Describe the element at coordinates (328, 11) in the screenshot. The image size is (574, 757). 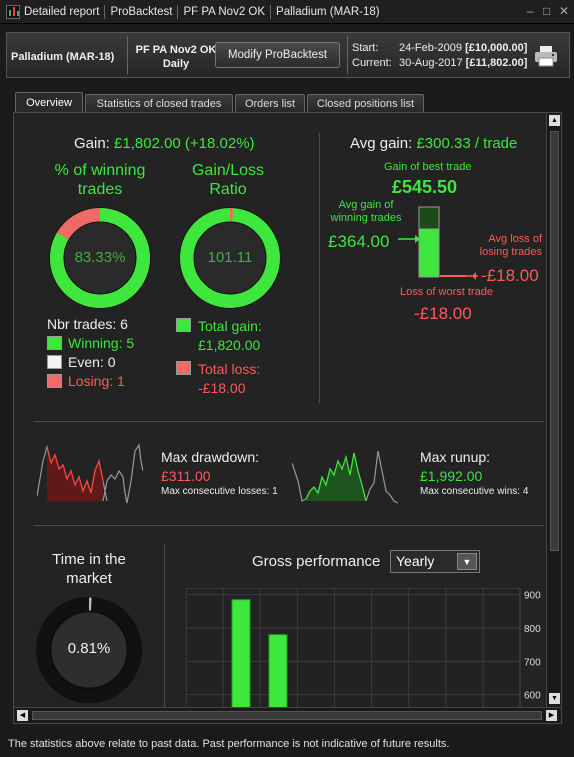
I see `title-part: Palladium (MAR-18)` at that location.